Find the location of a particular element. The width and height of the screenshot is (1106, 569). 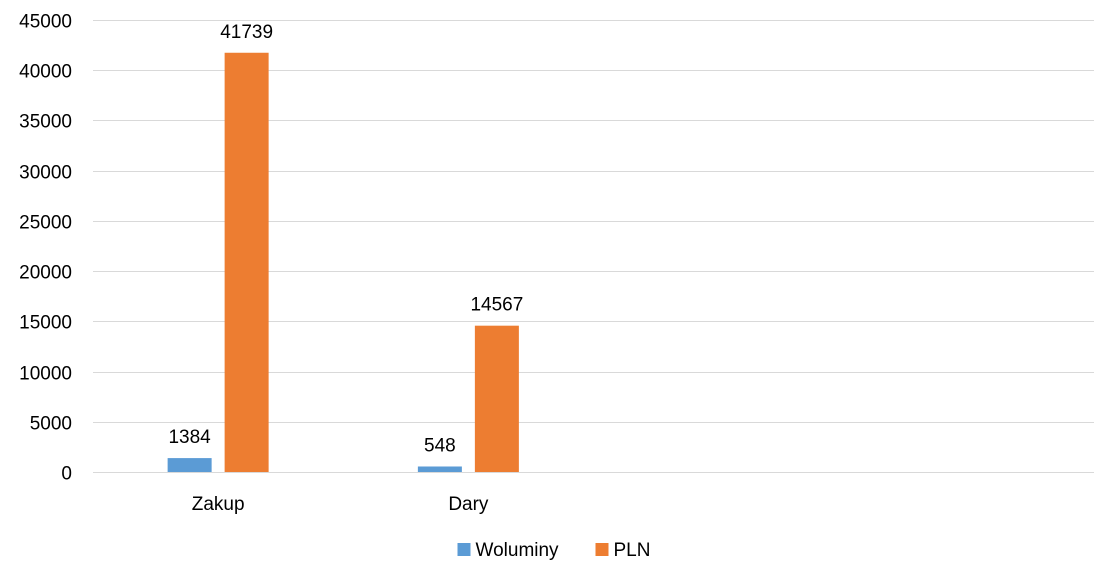

y-tick-label: 45000 is located at coordinates (45, 22).